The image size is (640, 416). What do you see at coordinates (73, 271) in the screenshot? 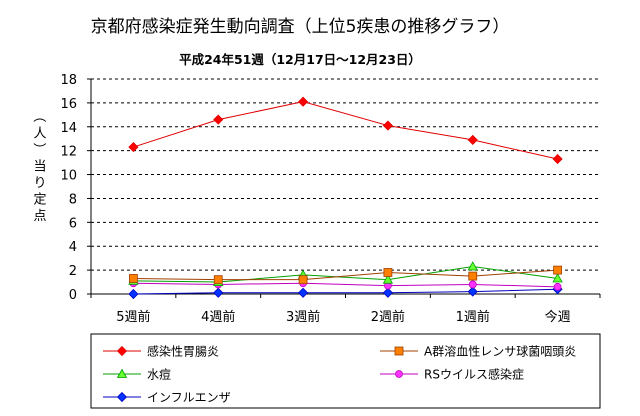
I see `y-tick-label: 2` at bounding box center [73, 271].